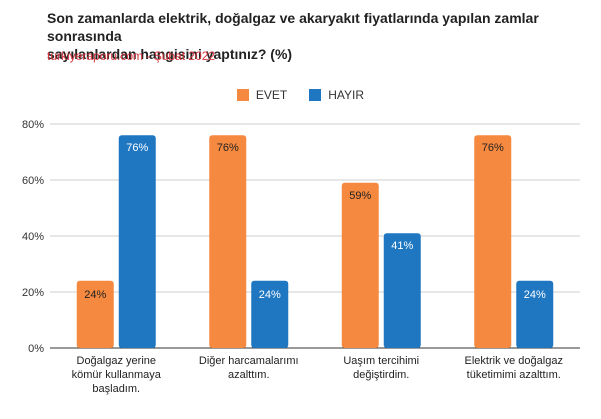  What do you see at coordinates (33, 125) in the screenshot?
I see `y-tick-label: 80%` at bounding box center [33, 125].